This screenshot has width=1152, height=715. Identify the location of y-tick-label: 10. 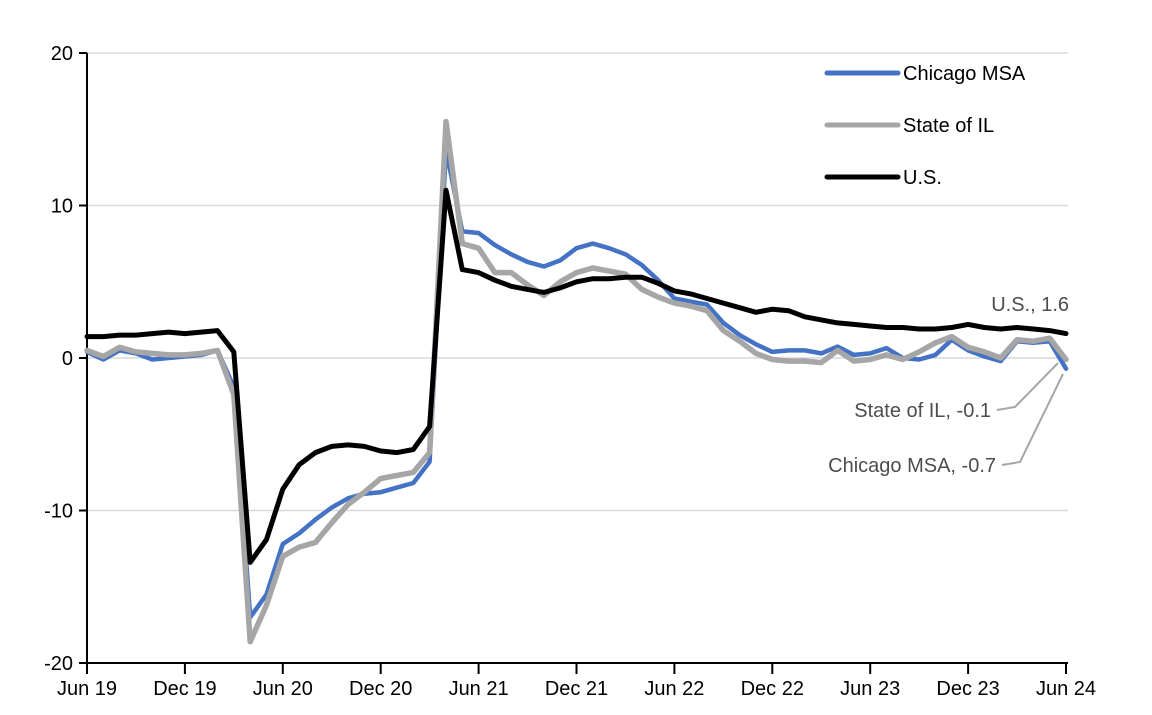
(62, 207).